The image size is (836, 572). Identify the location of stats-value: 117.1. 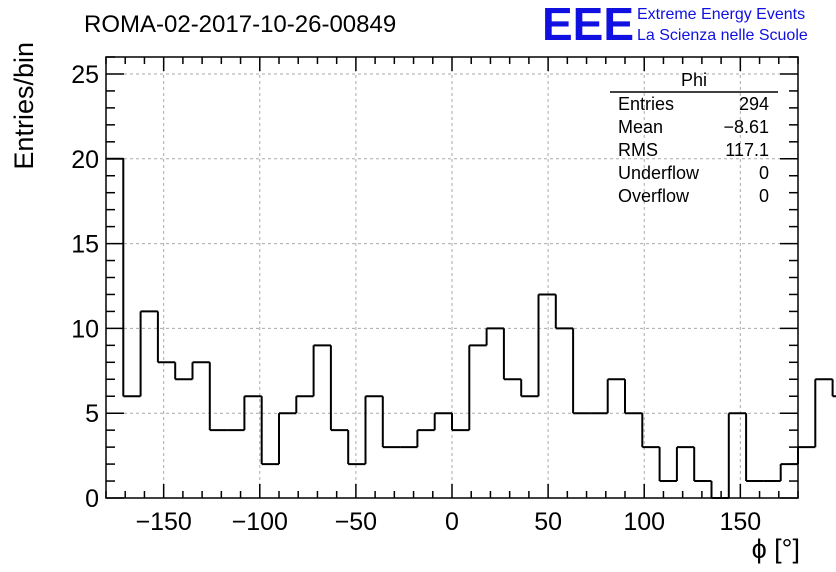
(747, 150).